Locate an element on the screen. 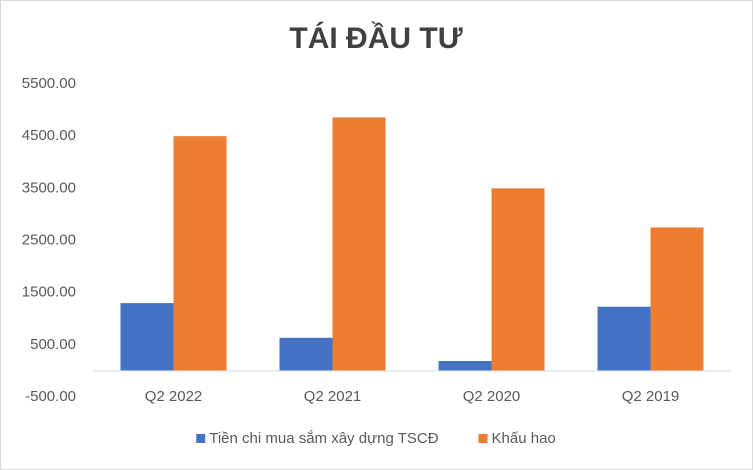  y-tick-label: 500.00 is located at coordinates (53, 344).